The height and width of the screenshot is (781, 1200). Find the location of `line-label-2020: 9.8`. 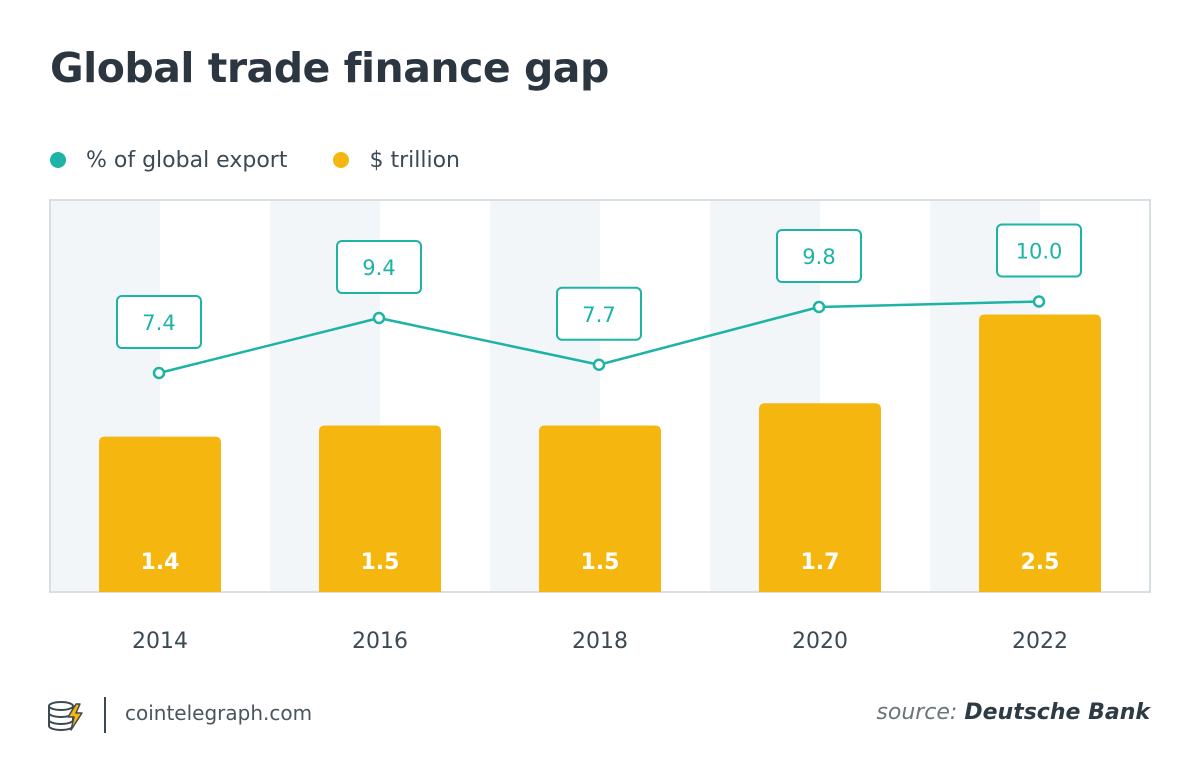

line-label-2020: 9.8 is located at coordinates (818, 257).